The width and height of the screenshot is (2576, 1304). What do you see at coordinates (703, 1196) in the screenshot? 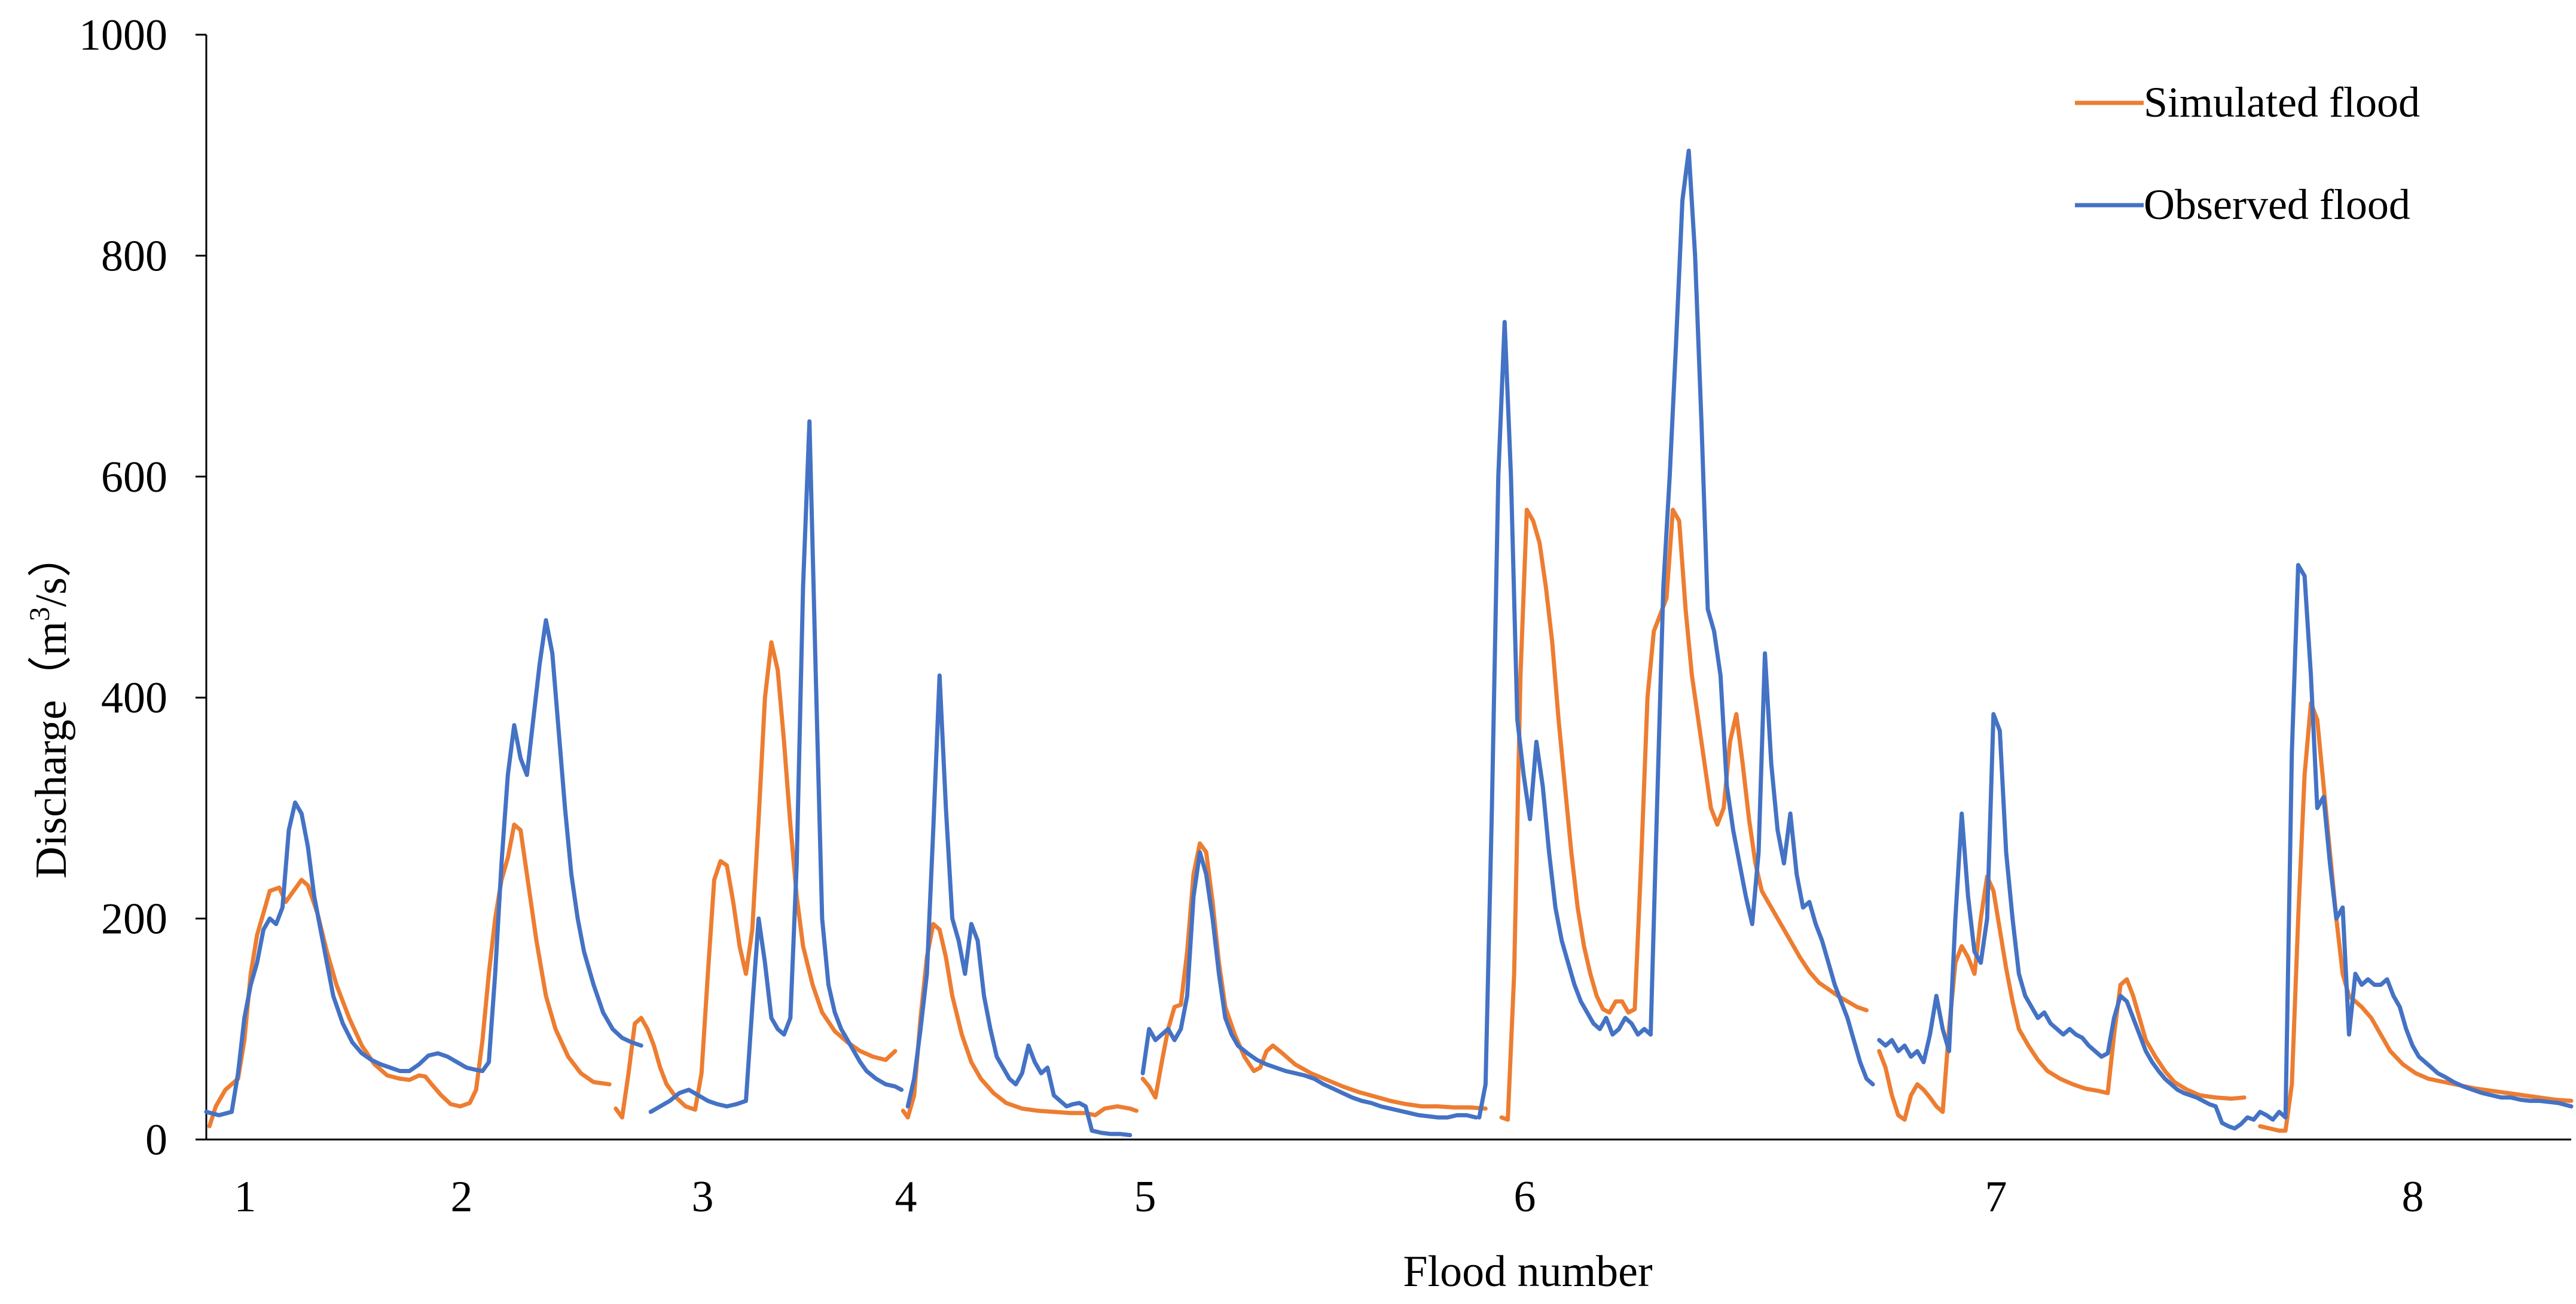
I see `x-tick-label-3: 3` at bounding box center [703, 1196].